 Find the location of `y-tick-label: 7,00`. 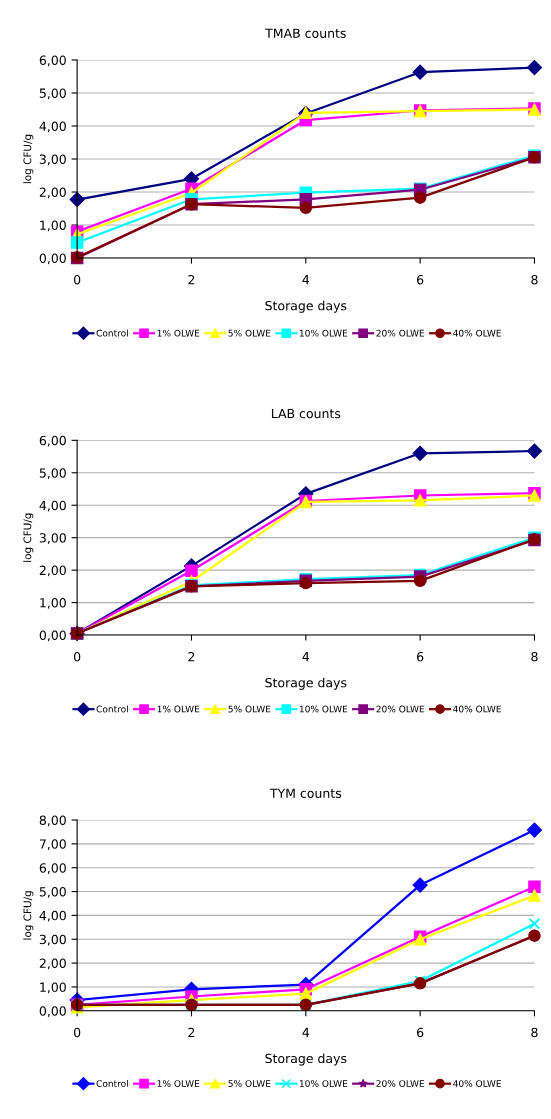

y-tick-label: 7,00 is located at coordinates (52, 845).